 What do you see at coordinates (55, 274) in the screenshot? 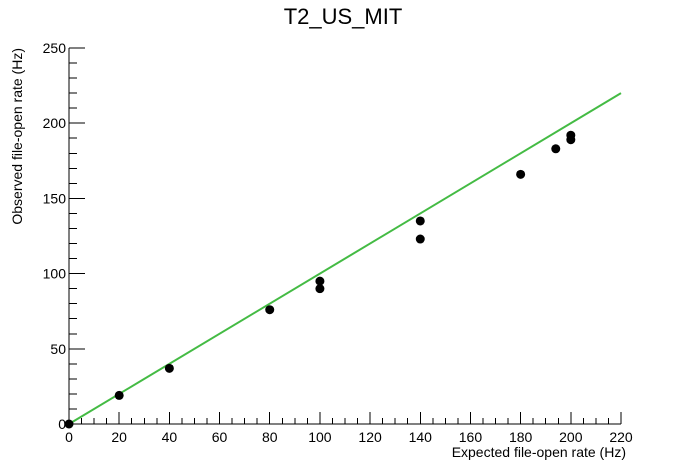
I see `y-tick-label: 100` at bounding box center [55, 274].